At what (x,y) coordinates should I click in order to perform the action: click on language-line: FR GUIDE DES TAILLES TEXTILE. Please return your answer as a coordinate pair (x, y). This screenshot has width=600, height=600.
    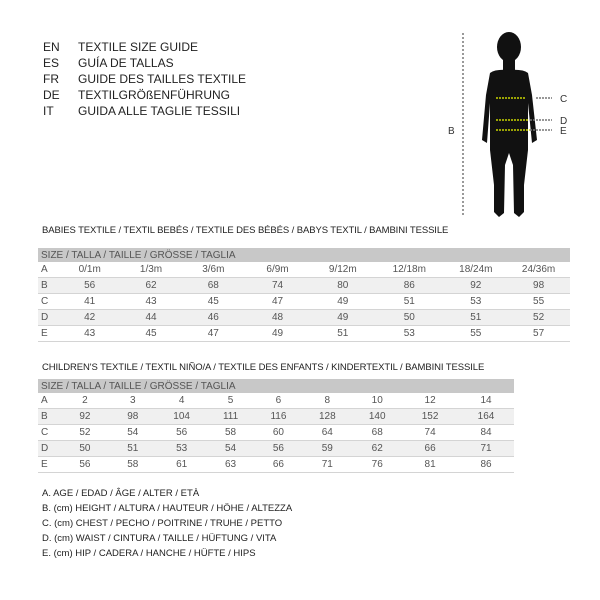
    Looking at the image, I should click on (144, 79).